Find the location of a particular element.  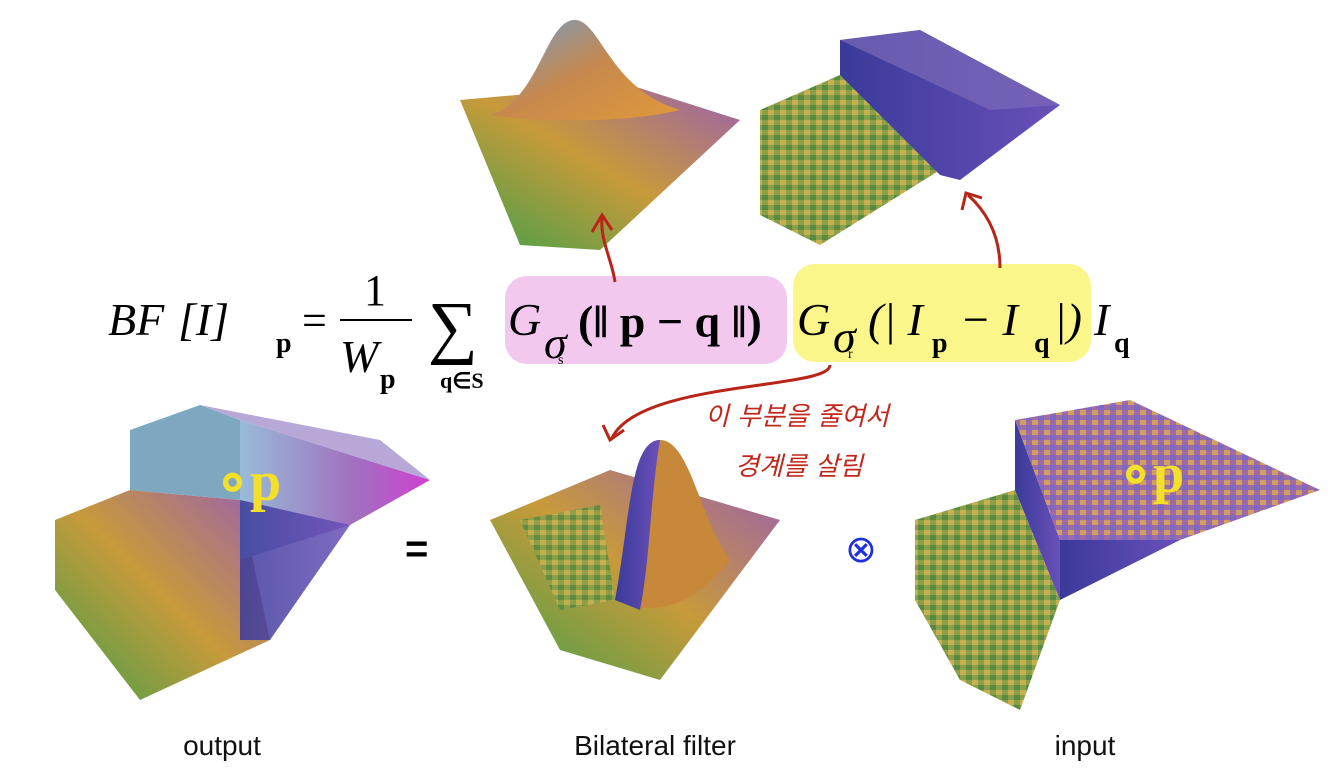

caption: input is located at coordinates (1085, 745).